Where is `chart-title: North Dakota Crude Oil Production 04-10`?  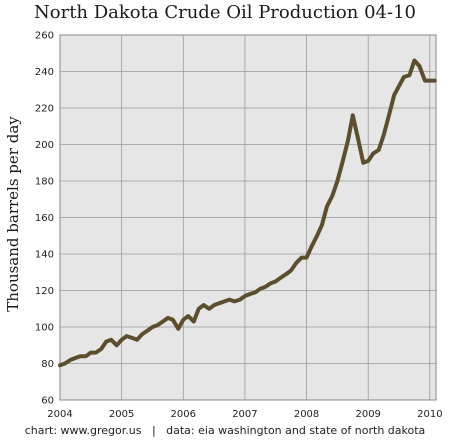 chart-title: North Dakota Crude Oil Production 04-10 is located at coordinates (225, 12).